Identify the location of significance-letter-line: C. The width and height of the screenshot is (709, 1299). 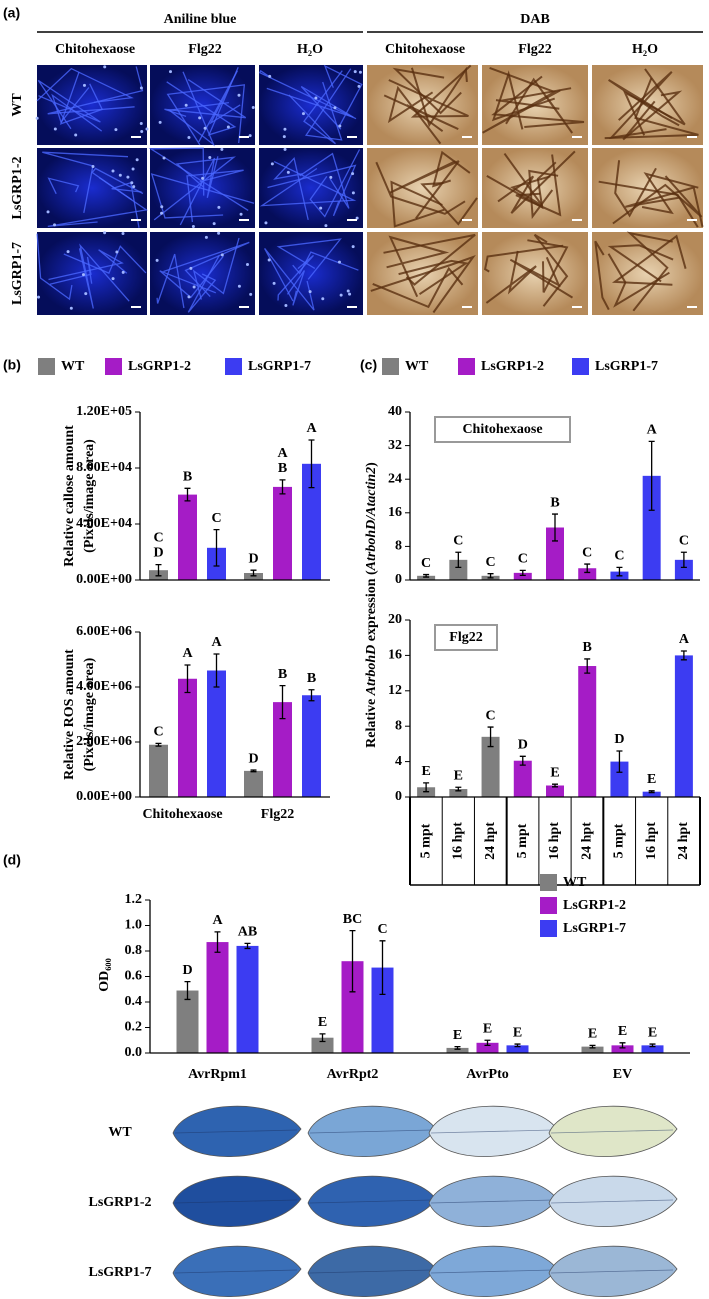
(158, 538).